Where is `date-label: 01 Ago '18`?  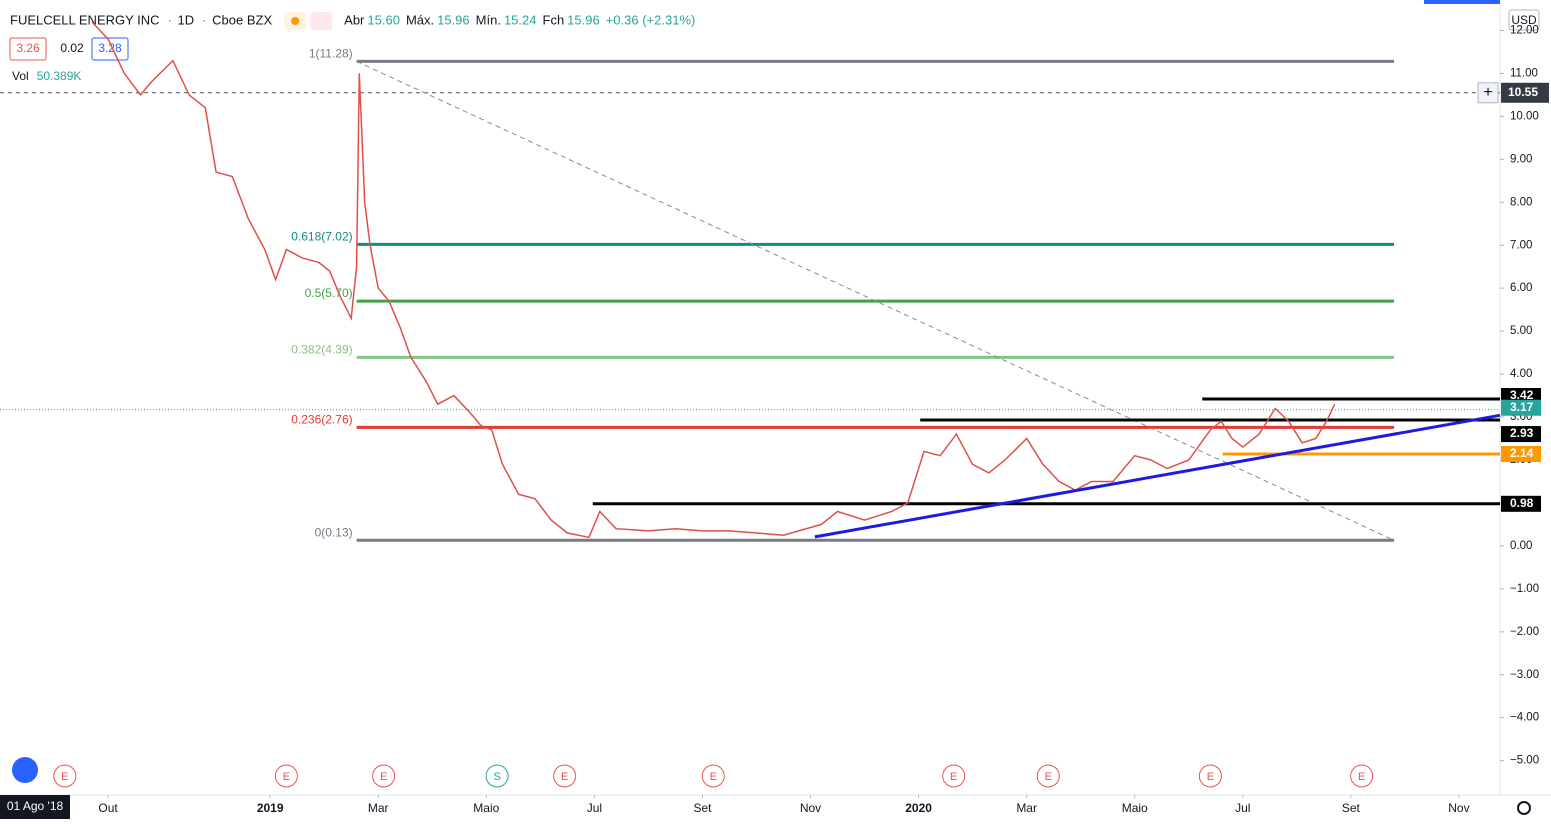
date-label: 01 Ago '18 is located at coordinates (35, 806).